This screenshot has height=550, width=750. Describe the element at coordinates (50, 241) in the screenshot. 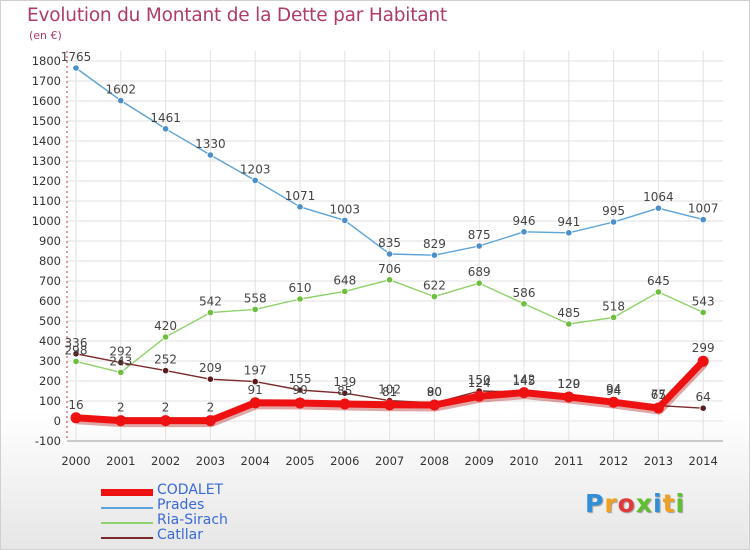

I see `y-tick-label: 900` at that location.